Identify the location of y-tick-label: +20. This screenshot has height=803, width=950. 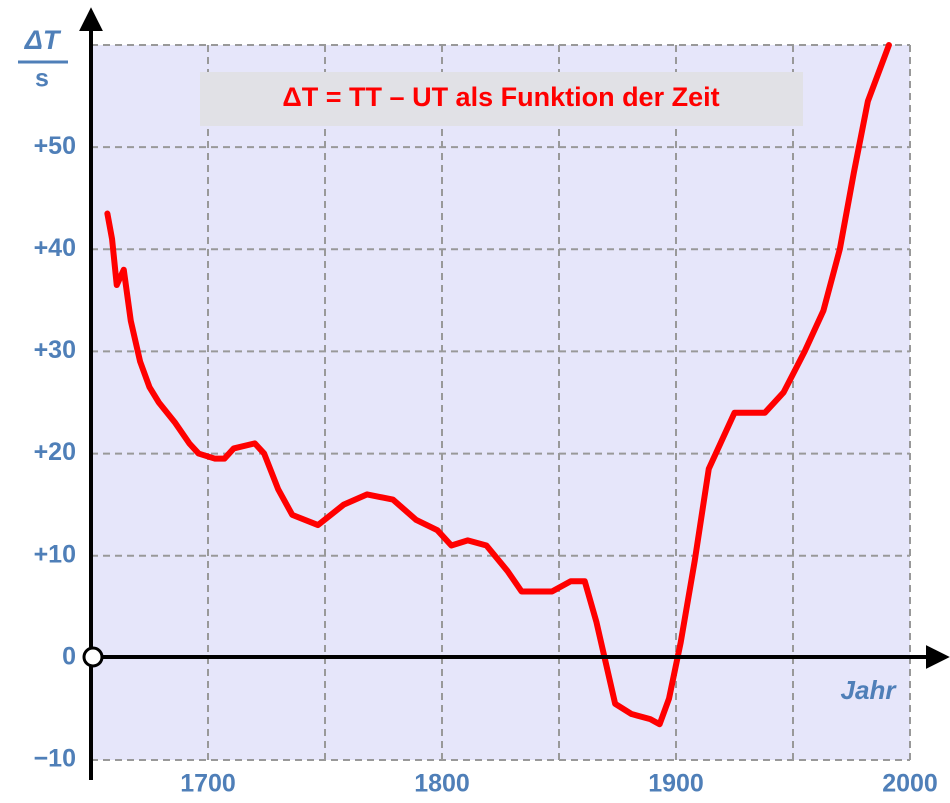
(55, 452).